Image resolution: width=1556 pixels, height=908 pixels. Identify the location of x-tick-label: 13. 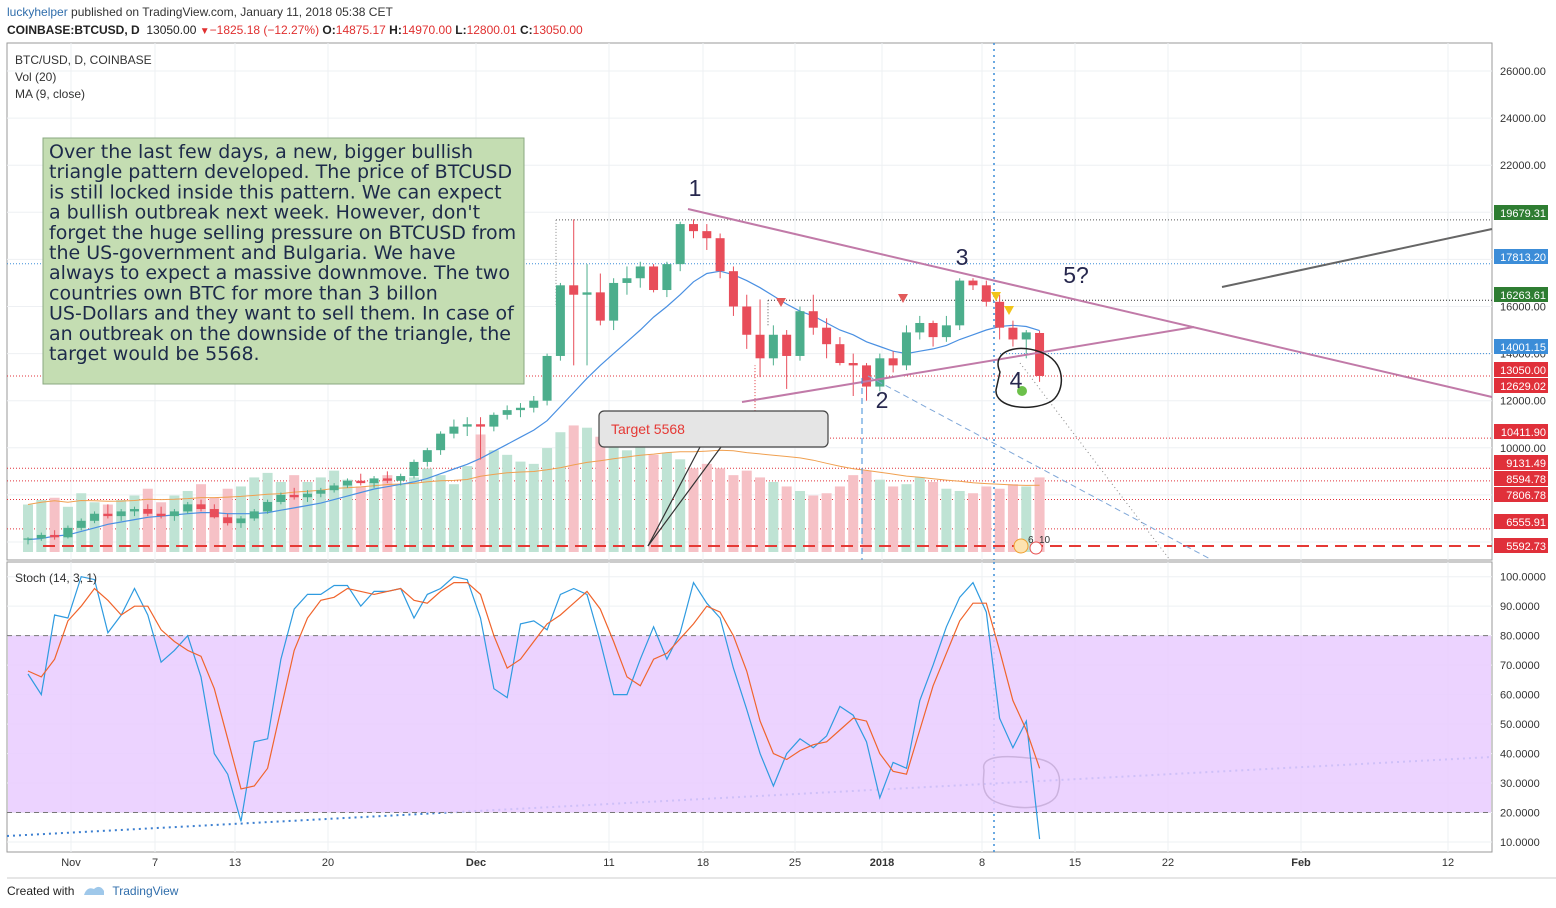
(235, 863).